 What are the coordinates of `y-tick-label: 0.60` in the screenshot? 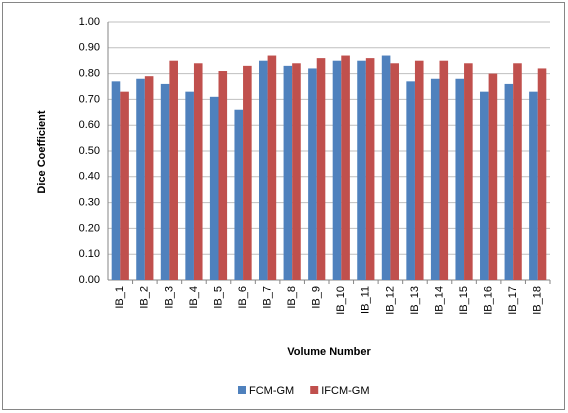 It's located at (89, 125).